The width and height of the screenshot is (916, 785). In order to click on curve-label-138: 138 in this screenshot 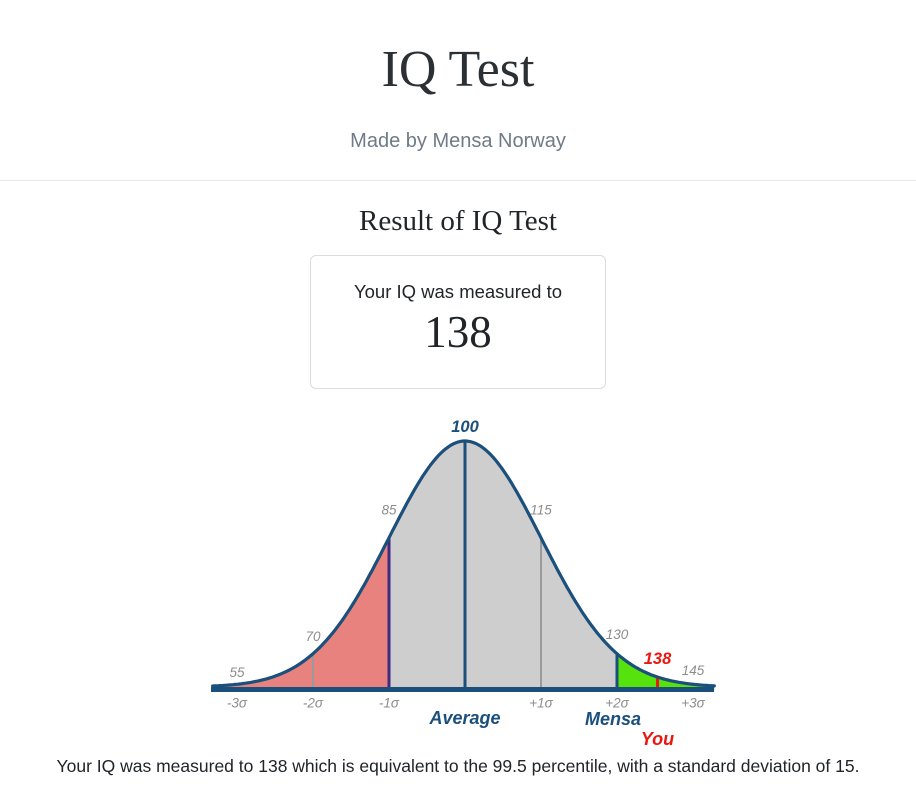, I will do `click(658, 659)`.